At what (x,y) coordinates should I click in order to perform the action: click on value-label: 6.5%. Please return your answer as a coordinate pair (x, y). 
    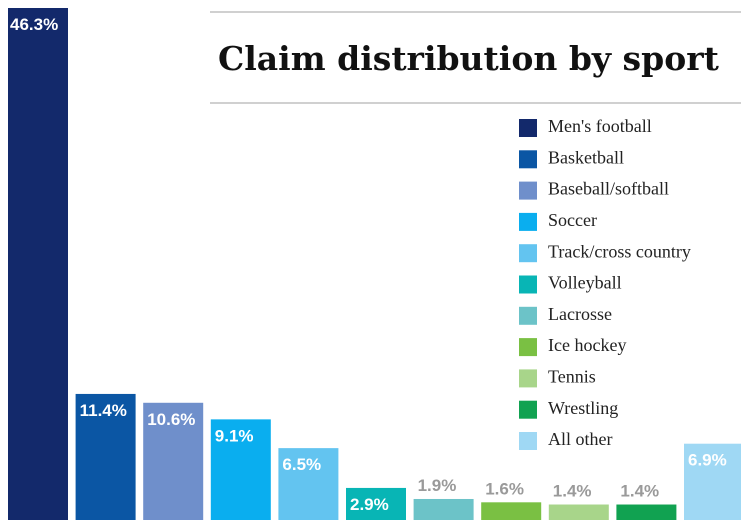
    Looking at the image, I should click on (301, 464).